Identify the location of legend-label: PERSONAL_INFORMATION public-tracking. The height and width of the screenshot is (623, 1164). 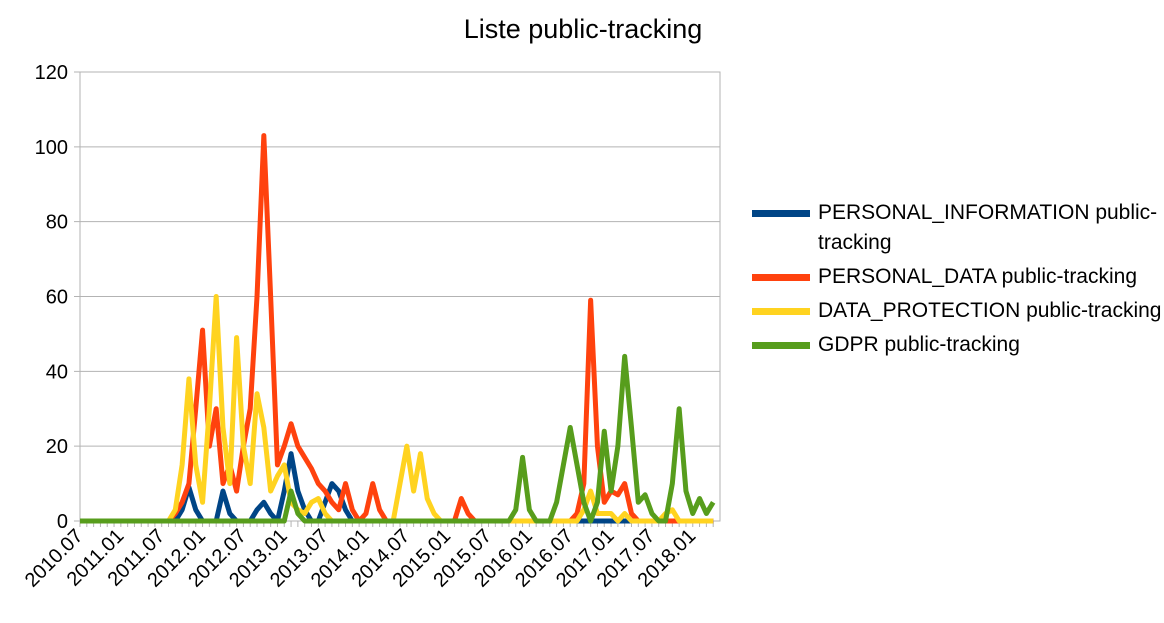
(988, 227).